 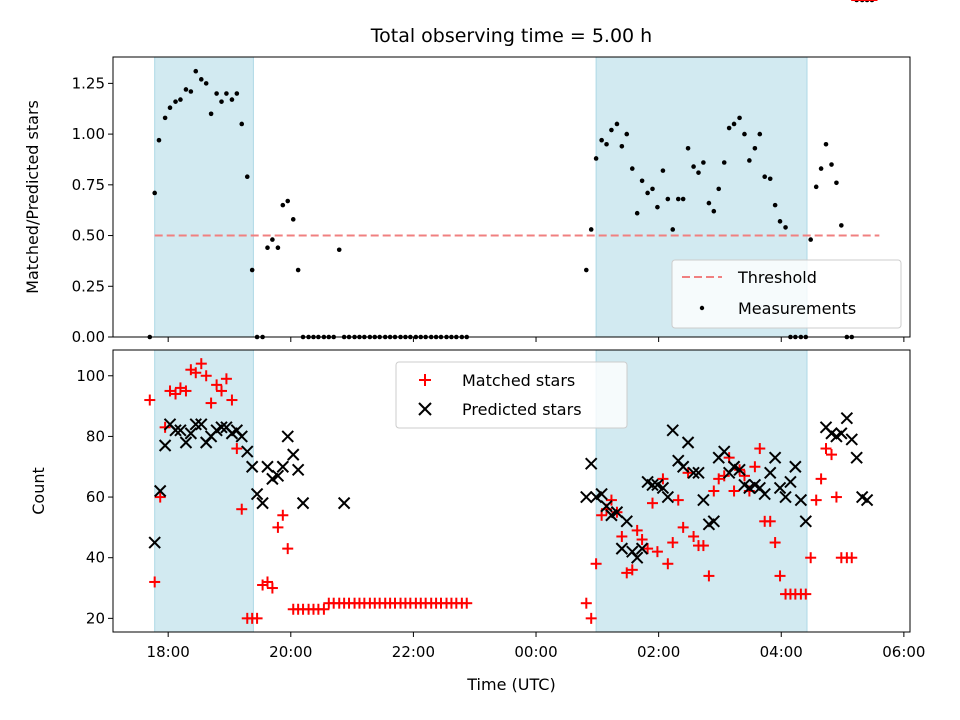 I want to click on bottom-legend-box, so click(x=511, y=395).